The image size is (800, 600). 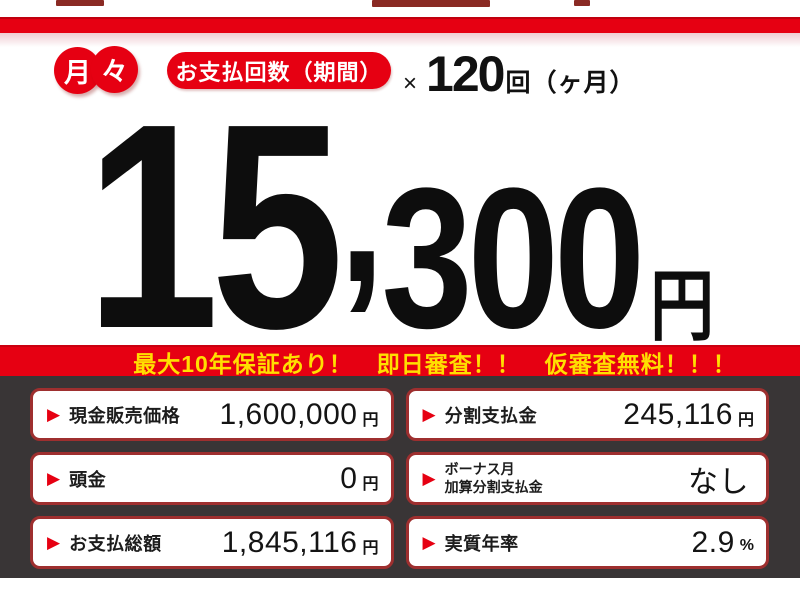 I want to click on detail-label-stack: ボーナス月 加算分割支払金, so click(x=494, y=478).